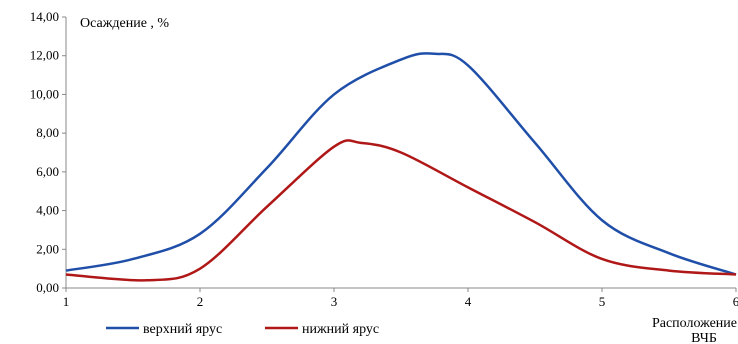  I want to click on y-tick-label: 6,00, so click(47, 171).